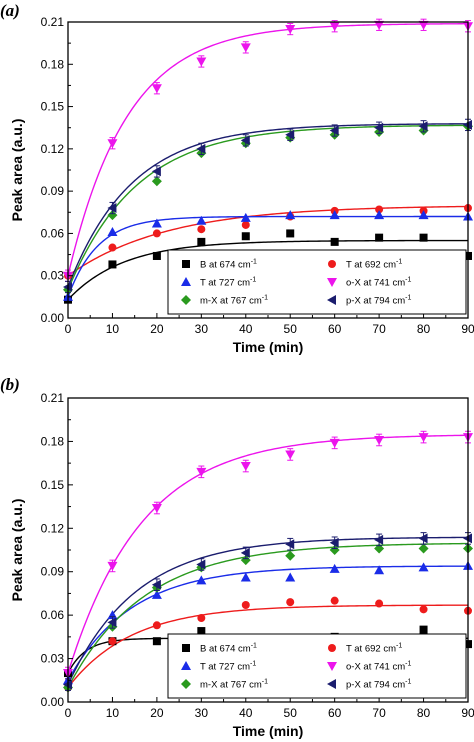 This screenshot has height=742, width=474. I want to click on data-series, so click(268, 255).